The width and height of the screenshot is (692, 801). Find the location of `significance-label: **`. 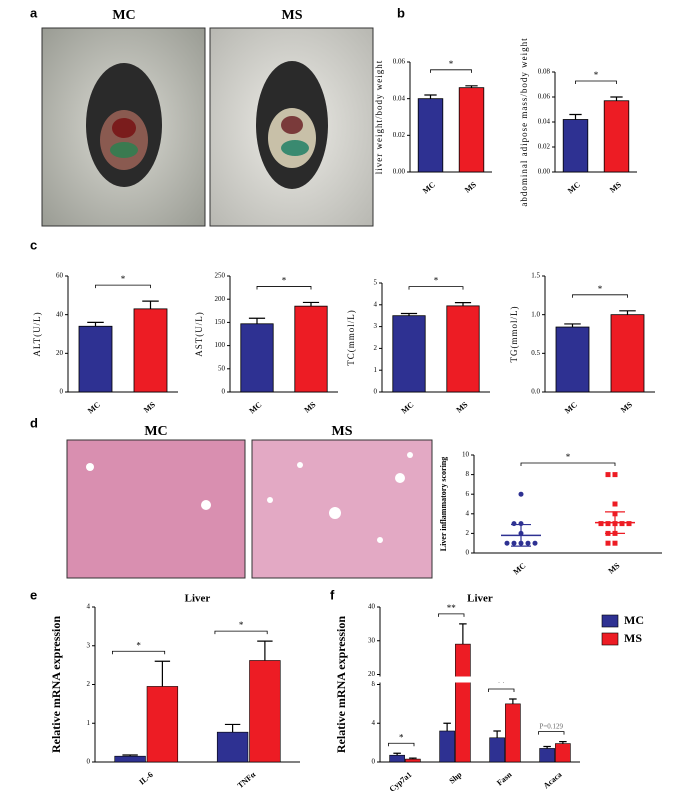

significance-label: ** is located at coordinates (502, 683).